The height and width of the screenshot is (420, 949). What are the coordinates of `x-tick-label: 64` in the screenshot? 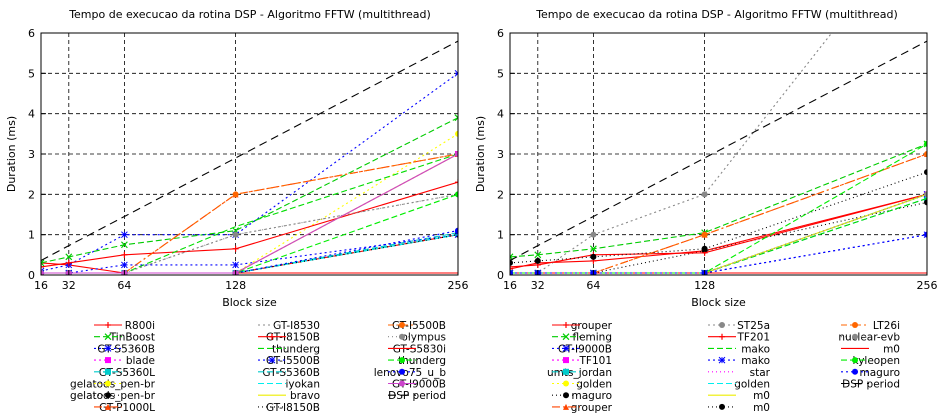 It's located at (124, 285).